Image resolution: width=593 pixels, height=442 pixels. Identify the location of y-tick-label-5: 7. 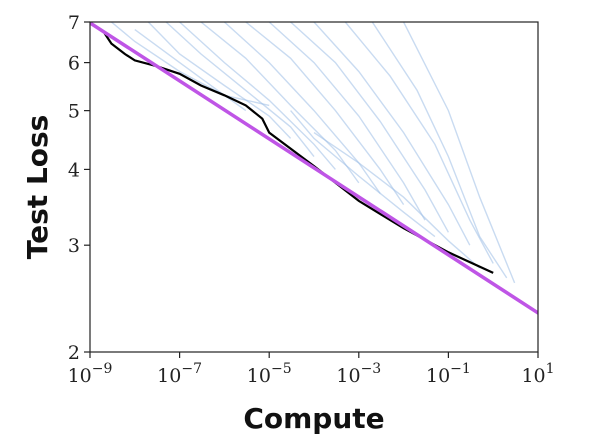
(74, 23).